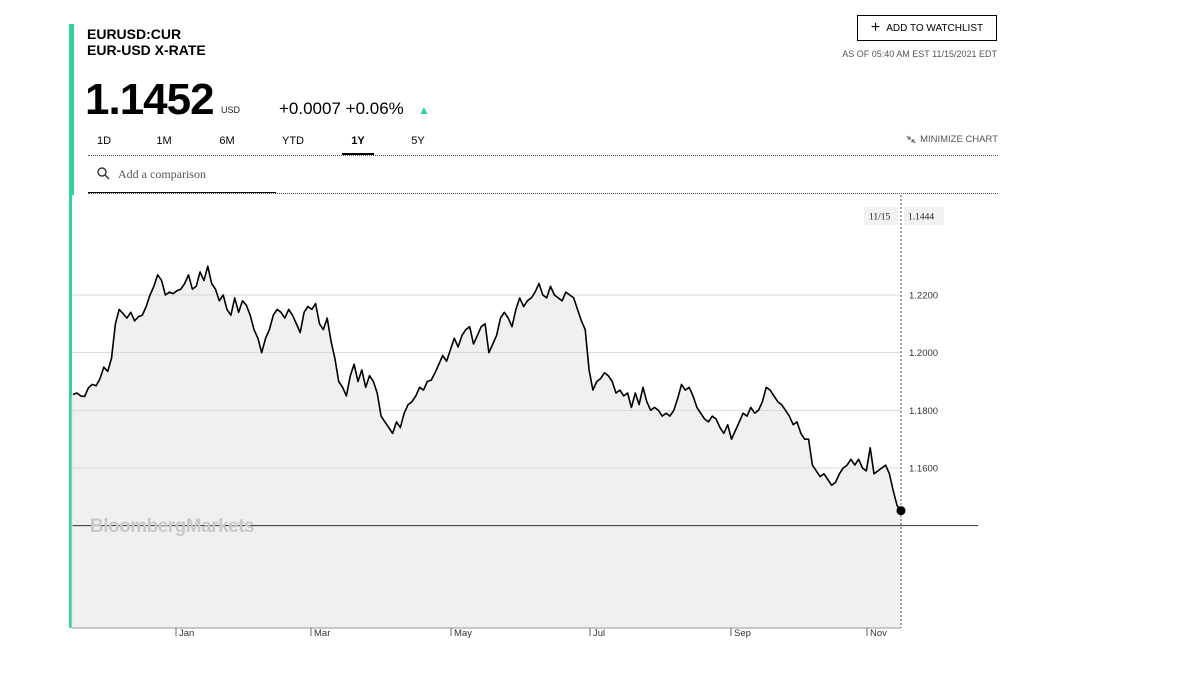 The image size is (1200, 675). Describe the element at coordinates (358, 144) in the screenshot. I see `tab-1y: 1Y` at that location.